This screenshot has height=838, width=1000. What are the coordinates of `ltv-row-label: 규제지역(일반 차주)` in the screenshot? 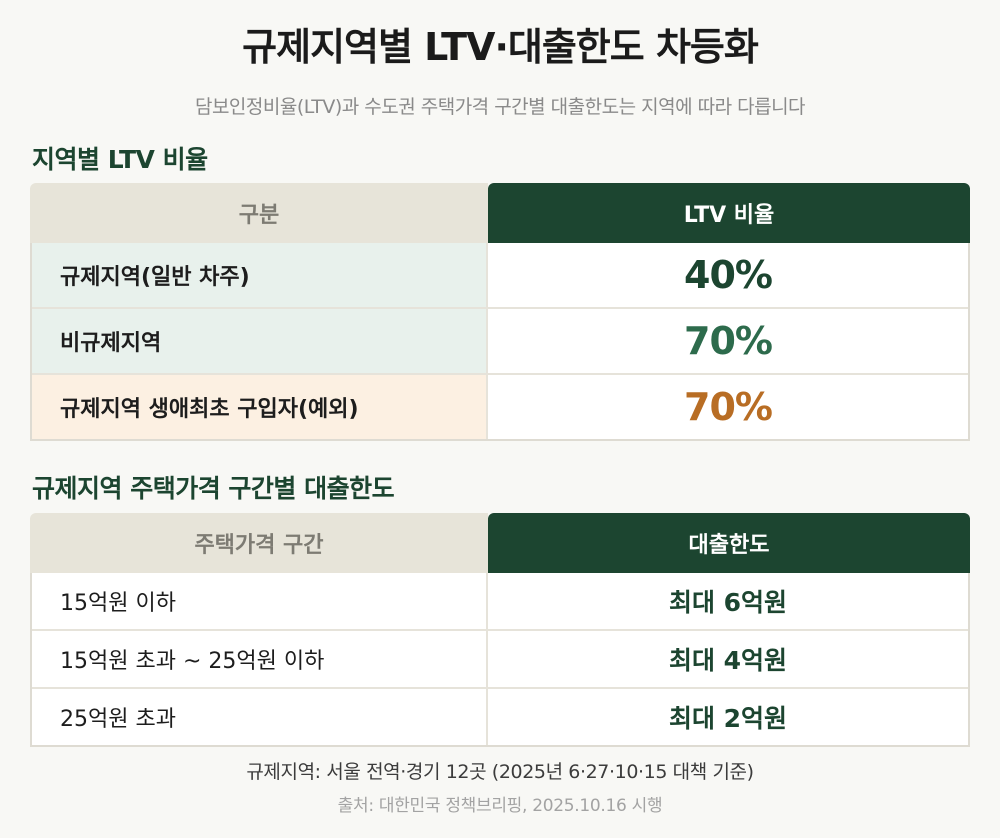 It's located at (260, 275).